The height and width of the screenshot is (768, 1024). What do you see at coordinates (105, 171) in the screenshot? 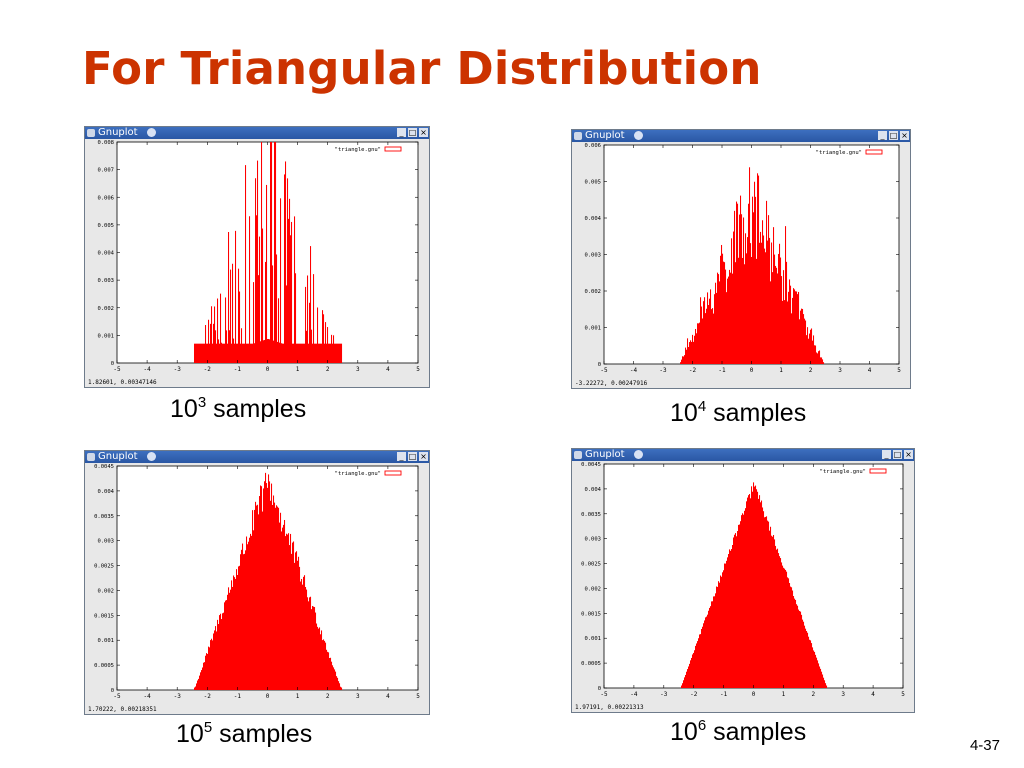
I see `y-tick-label: 0.007` at bounding box center [105, 171].